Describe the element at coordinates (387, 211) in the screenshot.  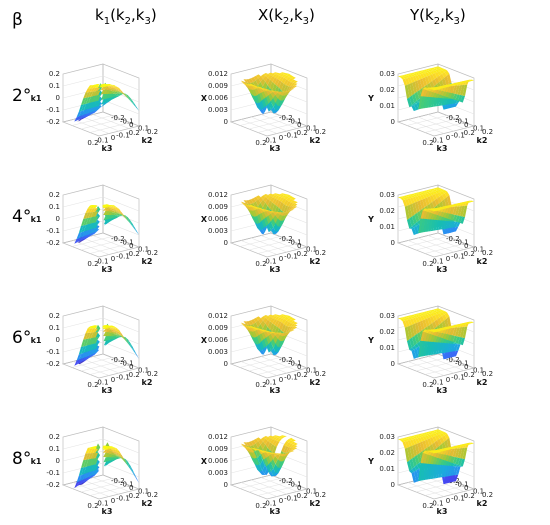
I see `z-tick-label: 0.02` at that location.